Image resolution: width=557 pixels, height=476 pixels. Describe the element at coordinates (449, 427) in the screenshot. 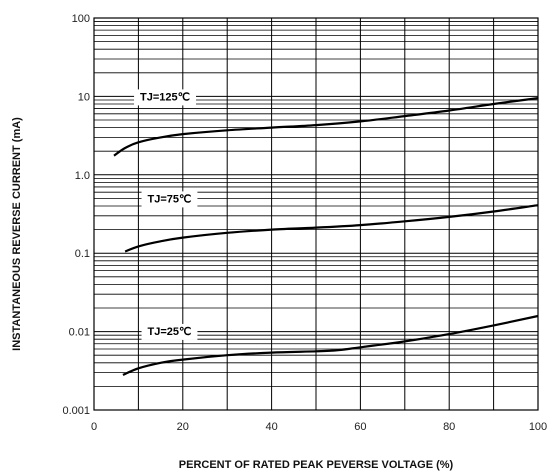

I see `x-tick-label: 80` at that location.